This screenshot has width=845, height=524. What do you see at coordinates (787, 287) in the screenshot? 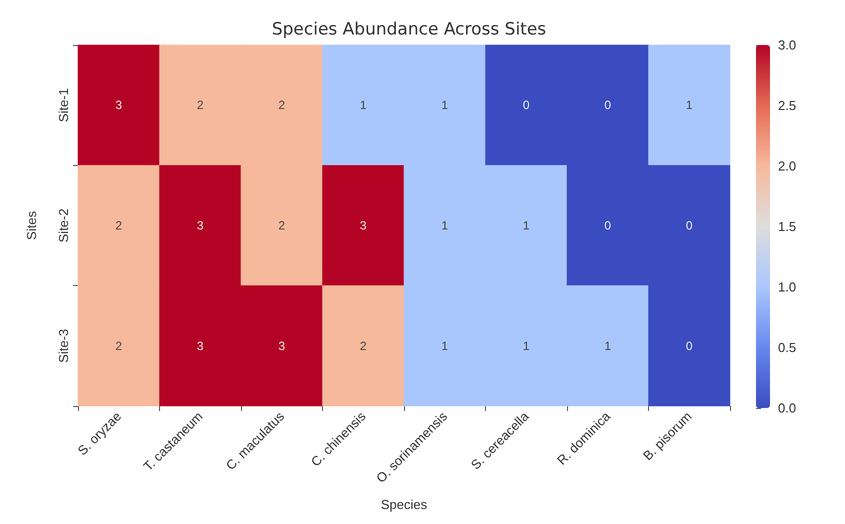
I see `color-bar-label: 1.0` at bounding box center [787, 287].